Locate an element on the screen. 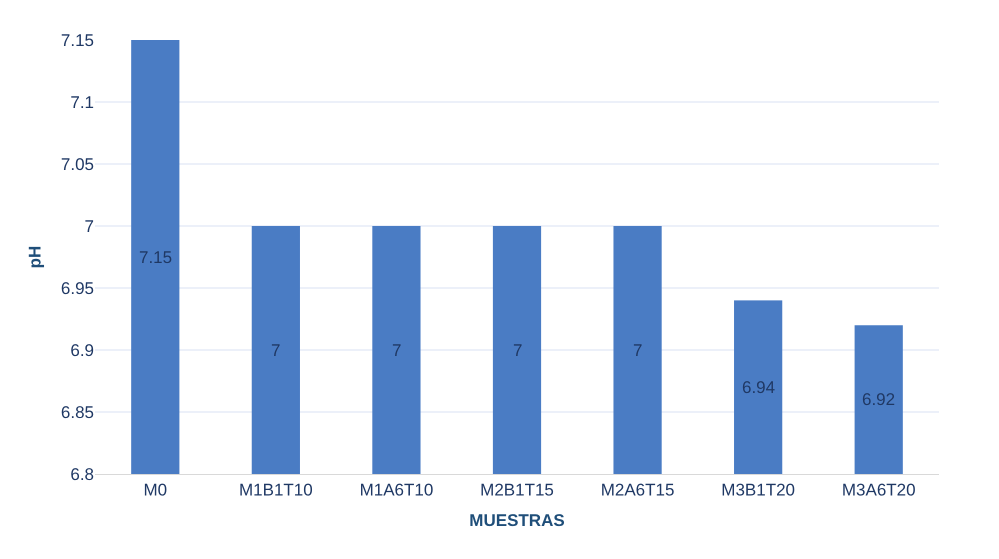 This screenshot has height=559, width=999. x-tick-label: M3B1T20 is located at coordinates (758, 490).